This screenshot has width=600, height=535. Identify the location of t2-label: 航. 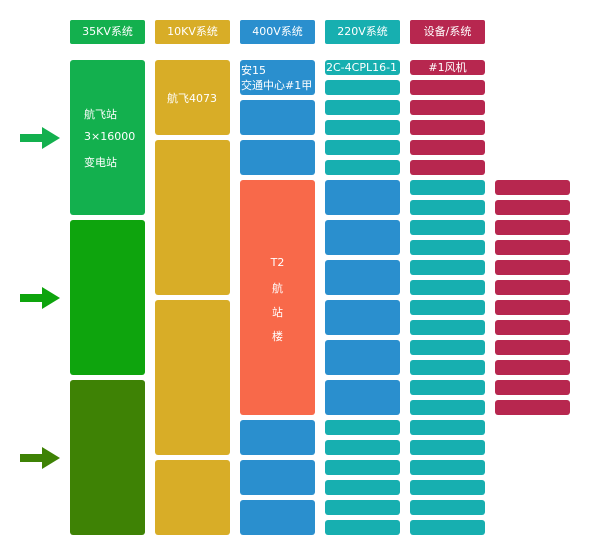
(277, 288).